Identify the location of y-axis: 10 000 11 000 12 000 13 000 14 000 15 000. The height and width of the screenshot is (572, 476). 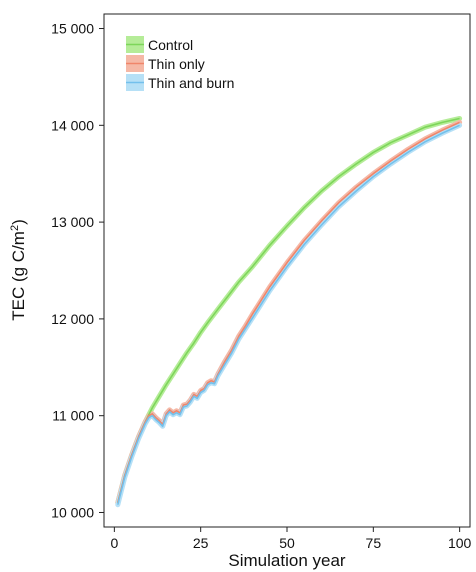
(77, 270).